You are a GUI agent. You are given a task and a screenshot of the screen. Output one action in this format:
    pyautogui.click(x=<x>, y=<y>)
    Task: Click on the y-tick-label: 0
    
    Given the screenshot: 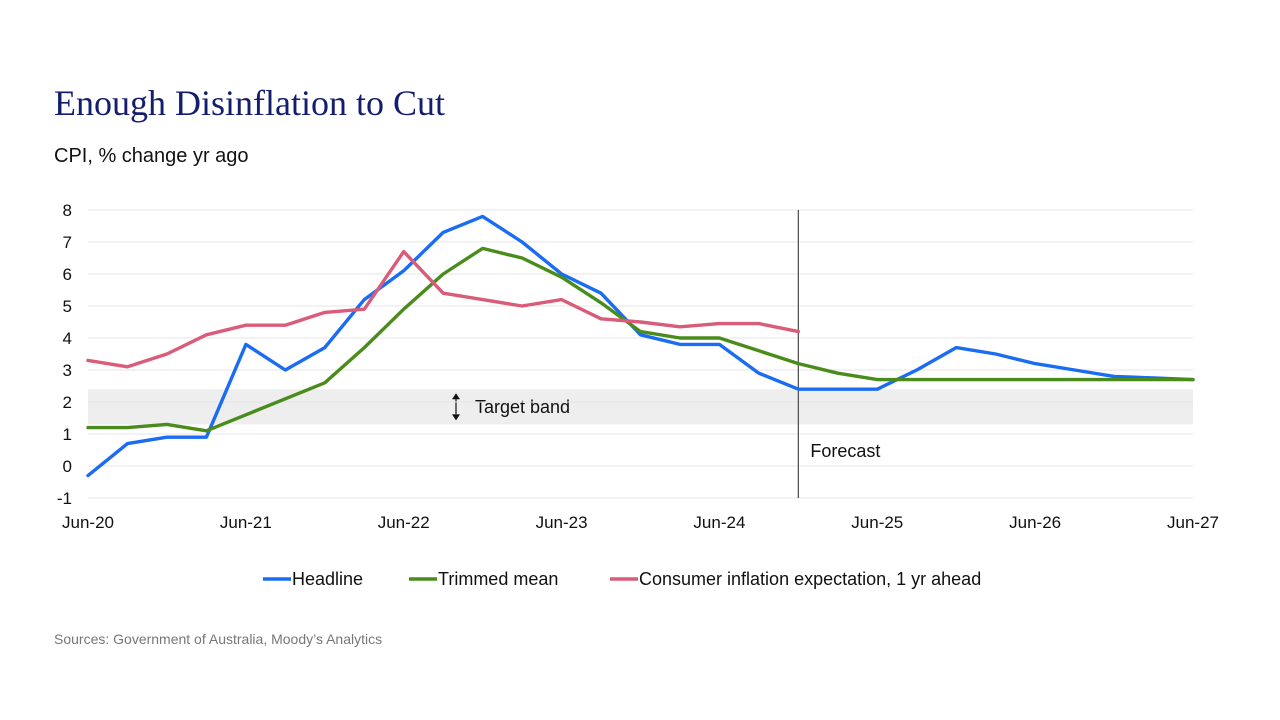 What is the action you would take?
    pyautogui.click(x=67, y=466)
    